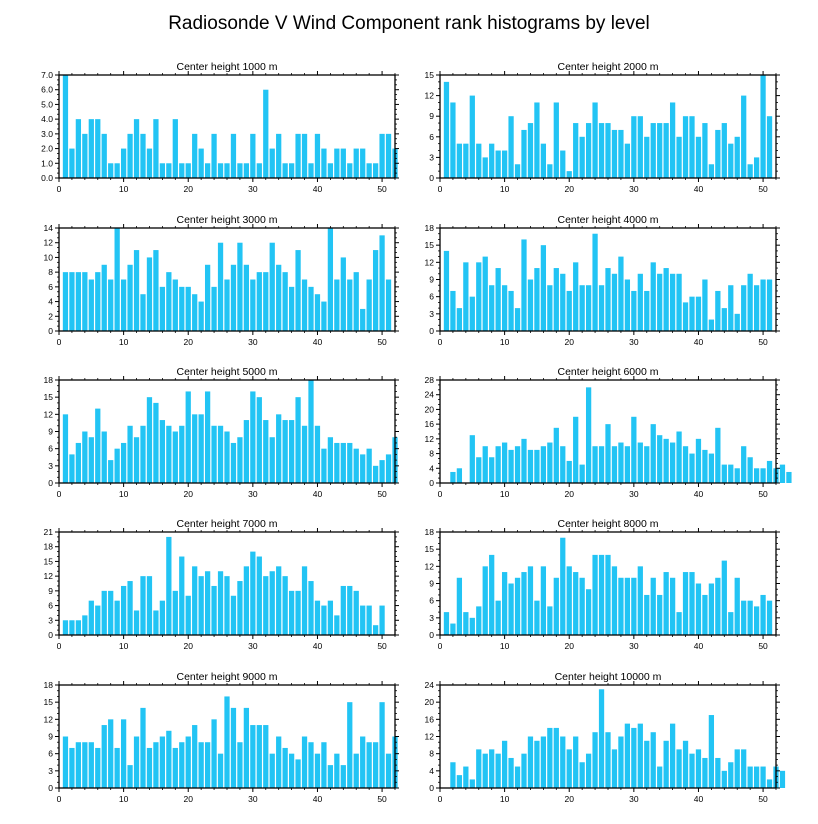 The height and width of the screenshot is (824, 818). What do you see at coordinates (431, 771) in the screenshot?
I see `y-tick-label: 4` at bounding box center [431, 771].